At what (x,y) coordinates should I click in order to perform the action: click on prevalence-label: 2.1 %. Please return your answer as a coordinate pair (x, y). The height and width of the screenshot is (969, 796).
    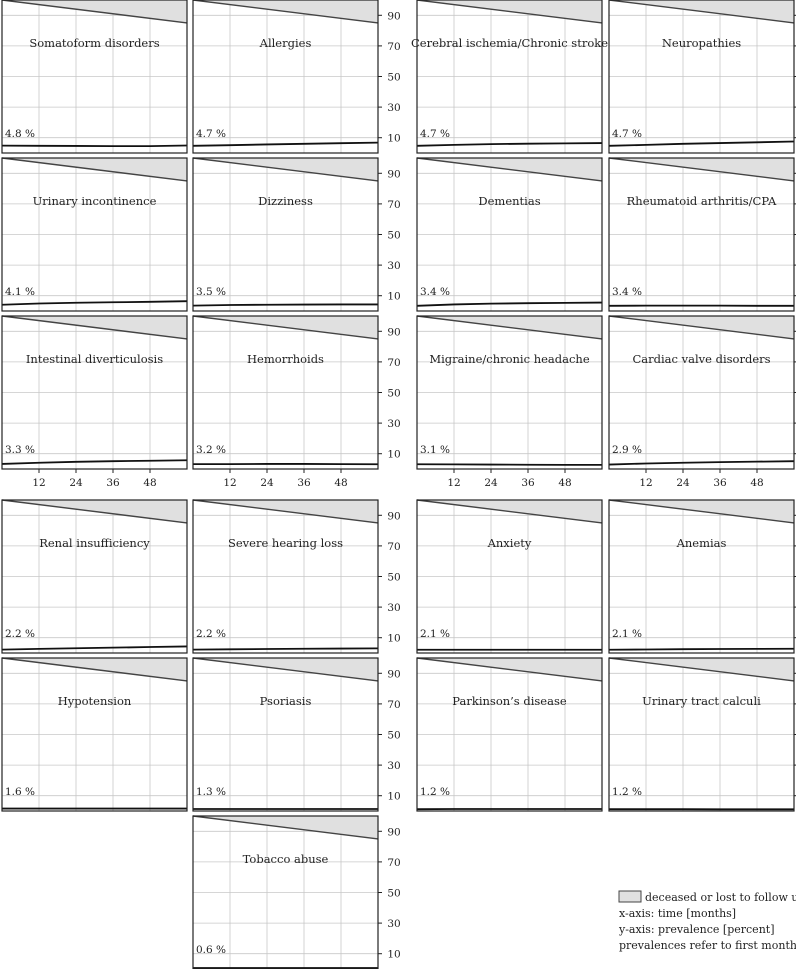
    Looking at the image, I should click on (627, 634).